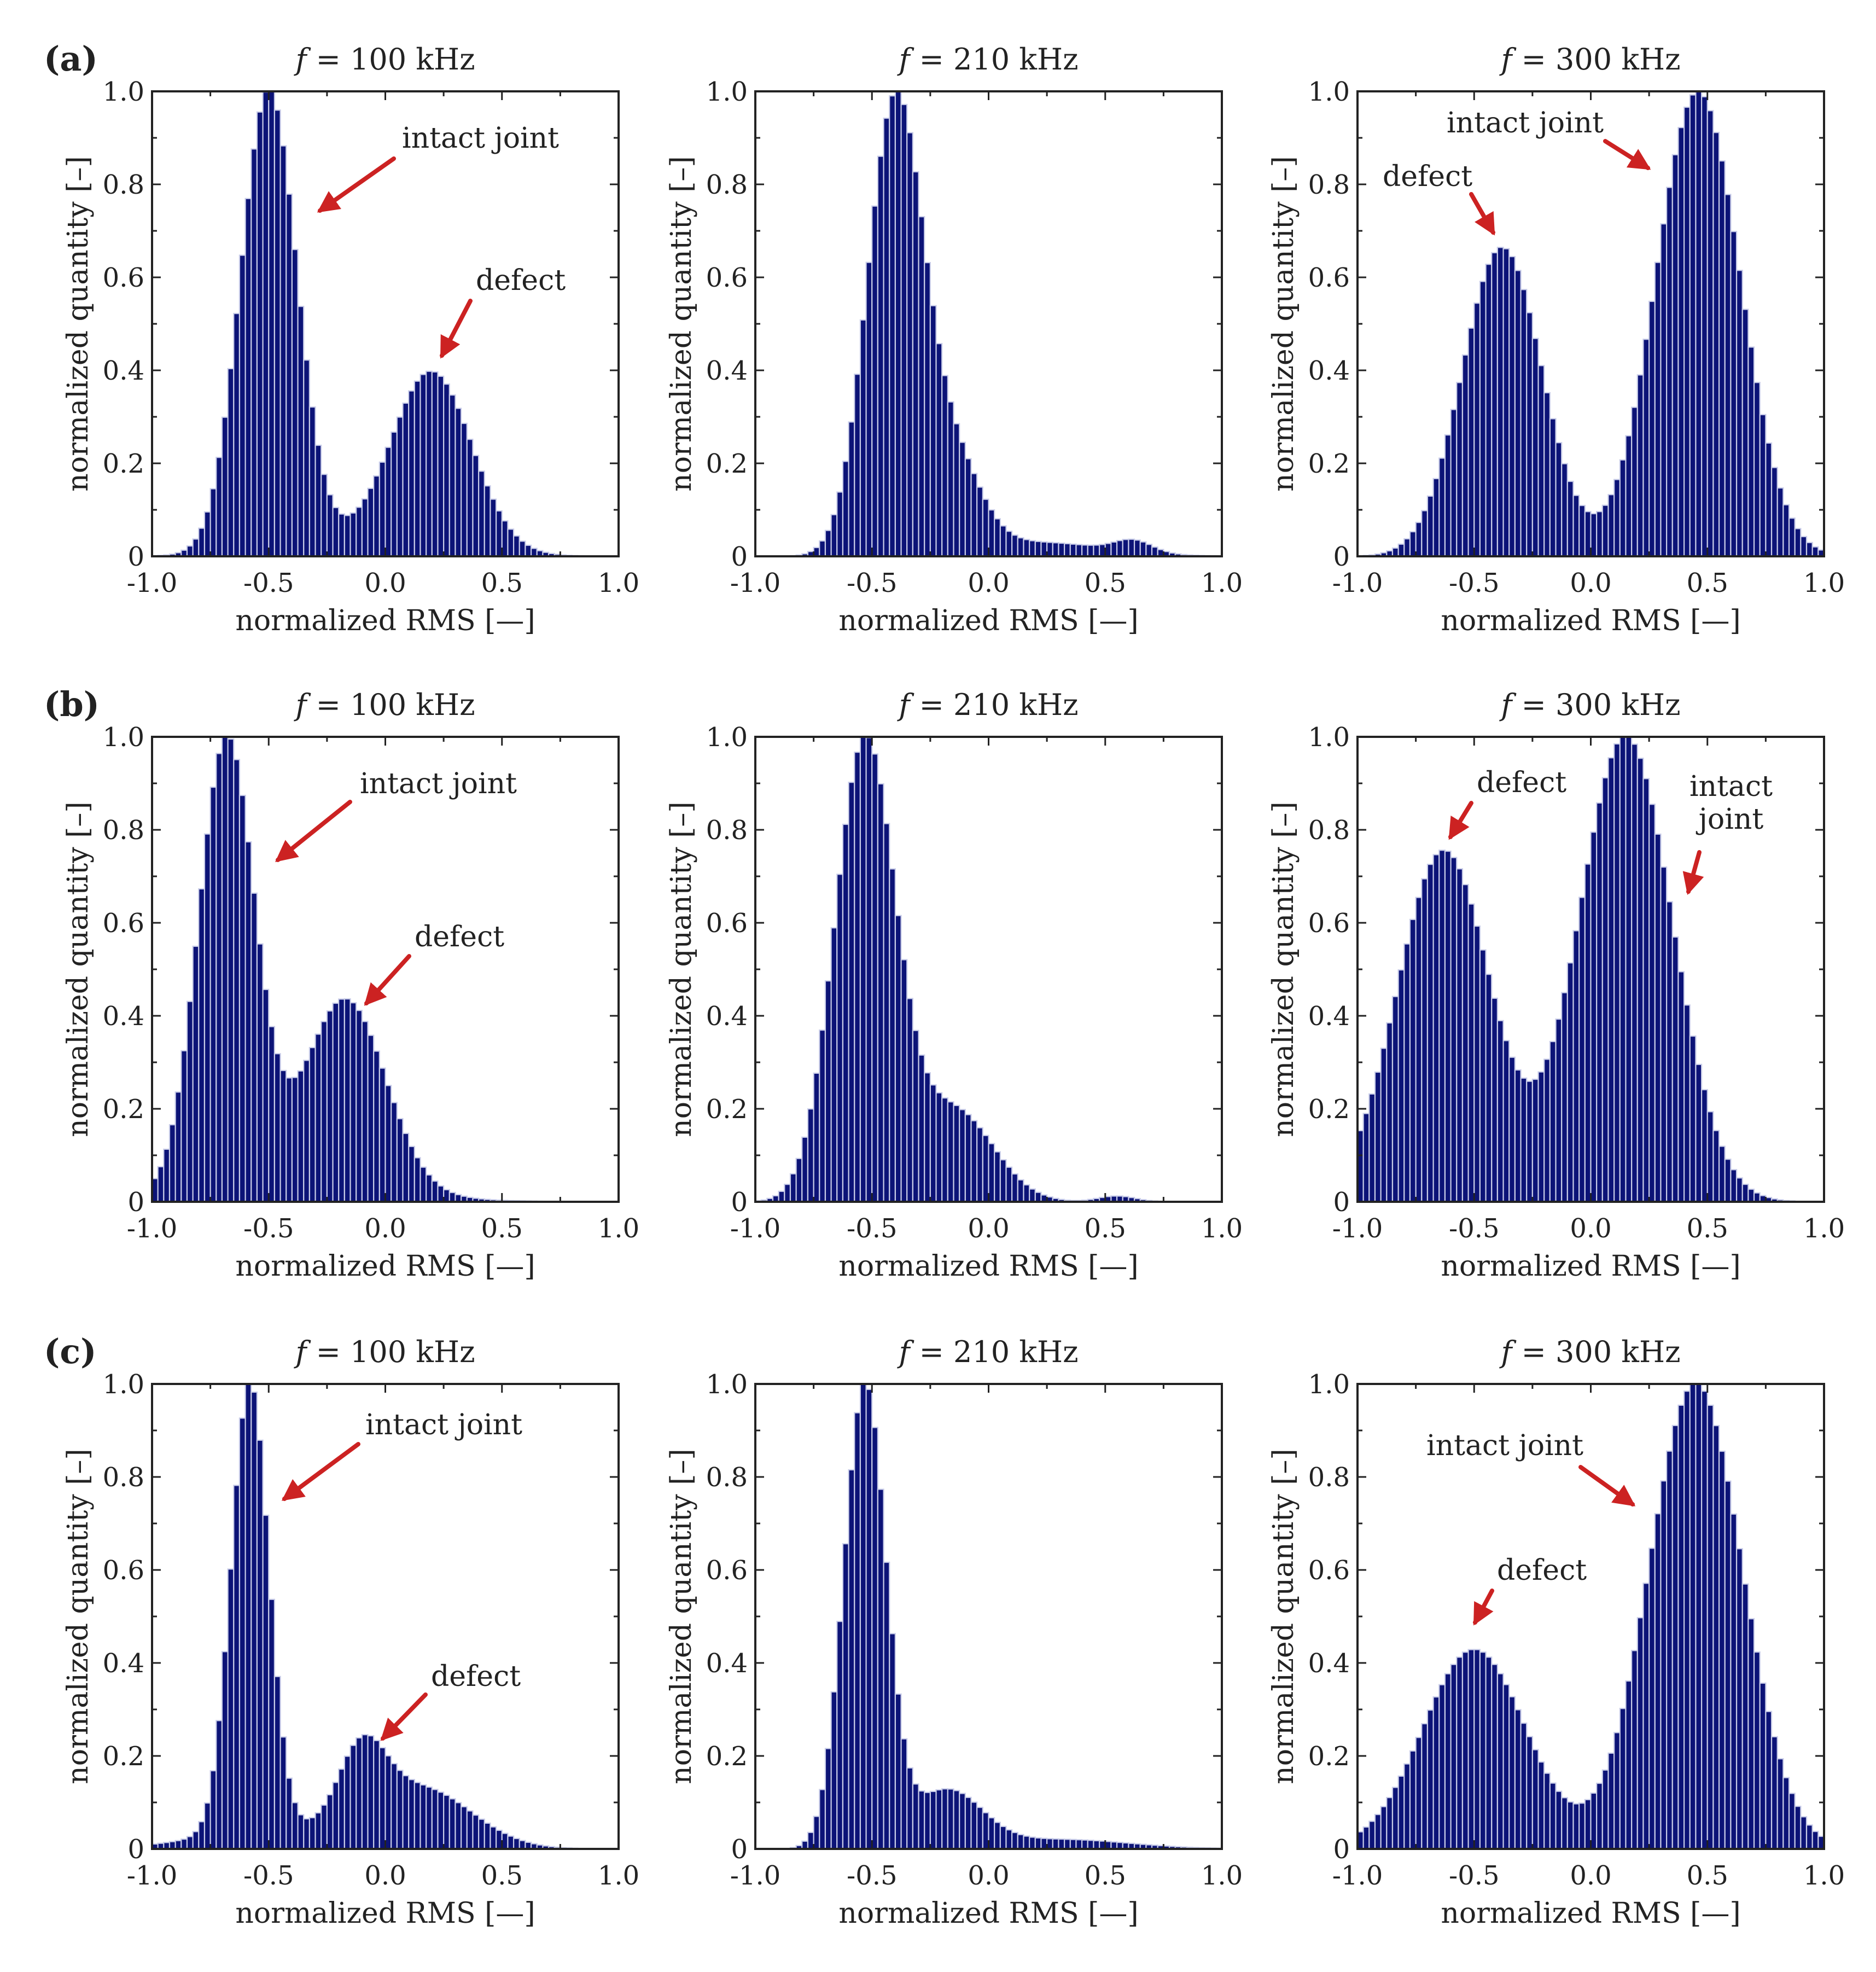  What do you see at coordinates (1474, 1228) in the screenshot?
I see `x-tick-label: -0.5` at bounding box center [1474, 1228].